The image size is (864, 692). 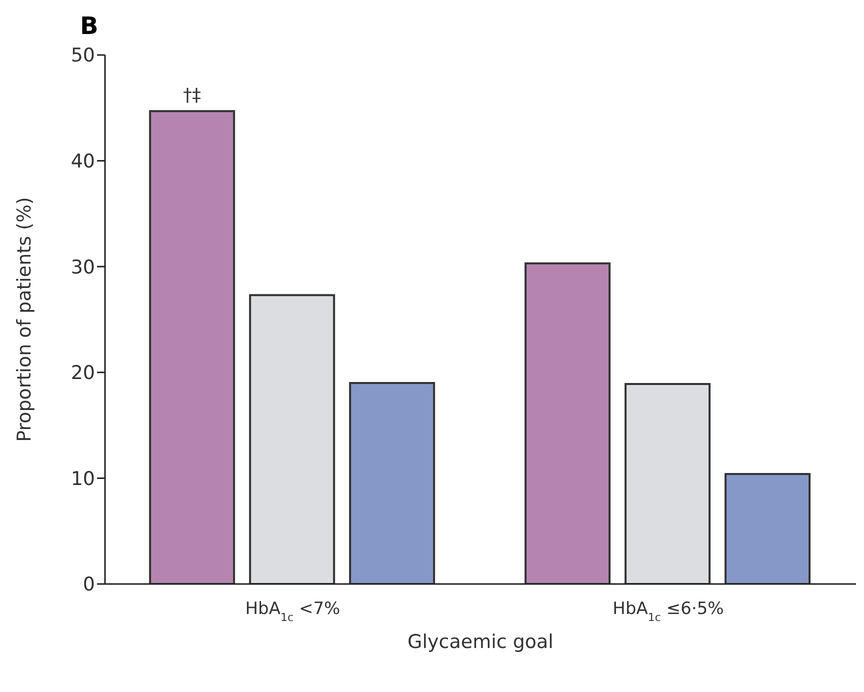 What do you see at coordinates (668, 611) in the screenshot?
I see `x-tick-label: HbA$_{1c}$ ≤6·5%` at bounding box center [668, 611].